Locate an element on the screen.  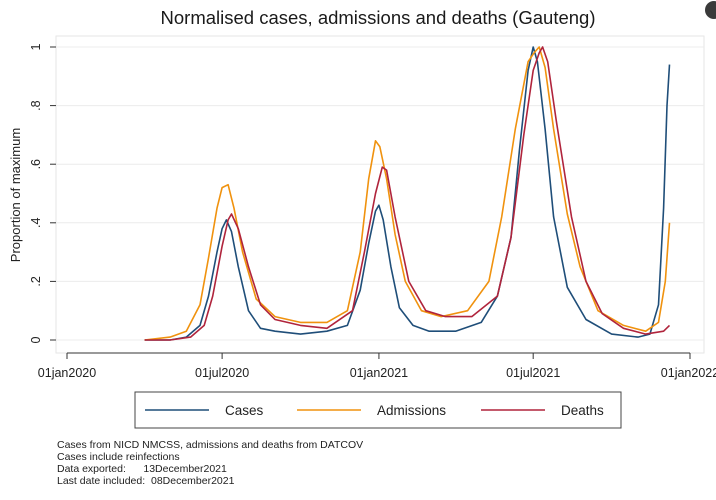
note-line: Cases include reinfections is located at coordinates (118, 457).